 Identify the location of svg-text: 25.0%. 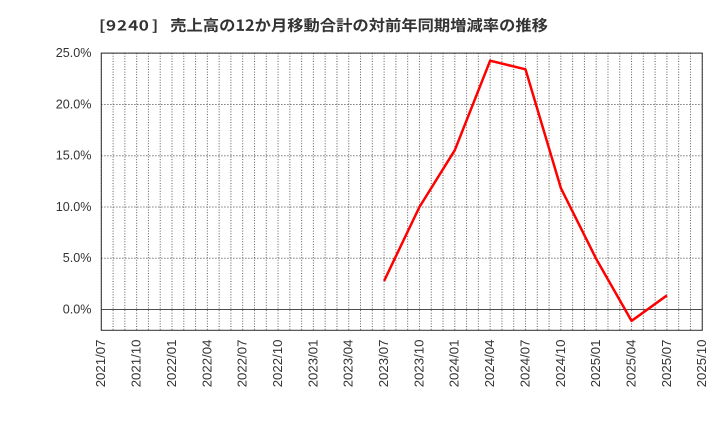
(74, 53).